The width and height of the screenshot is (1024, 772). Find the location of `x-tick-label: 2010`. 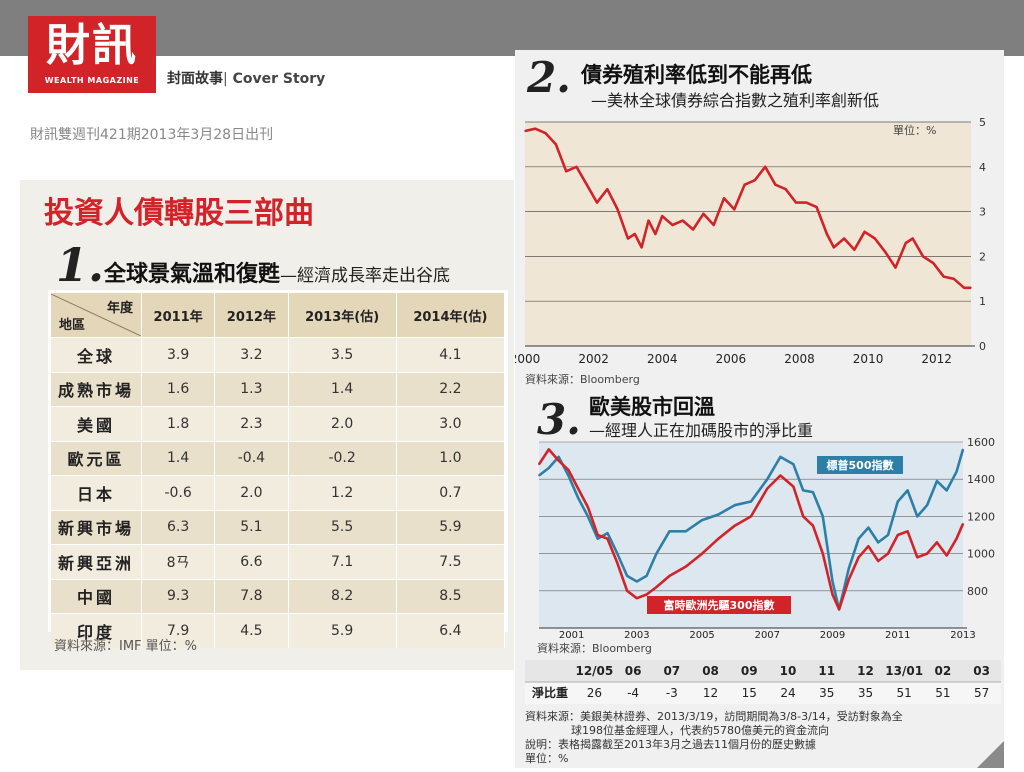

x-tick-label: 2010 is located at coordinates (868, 359).